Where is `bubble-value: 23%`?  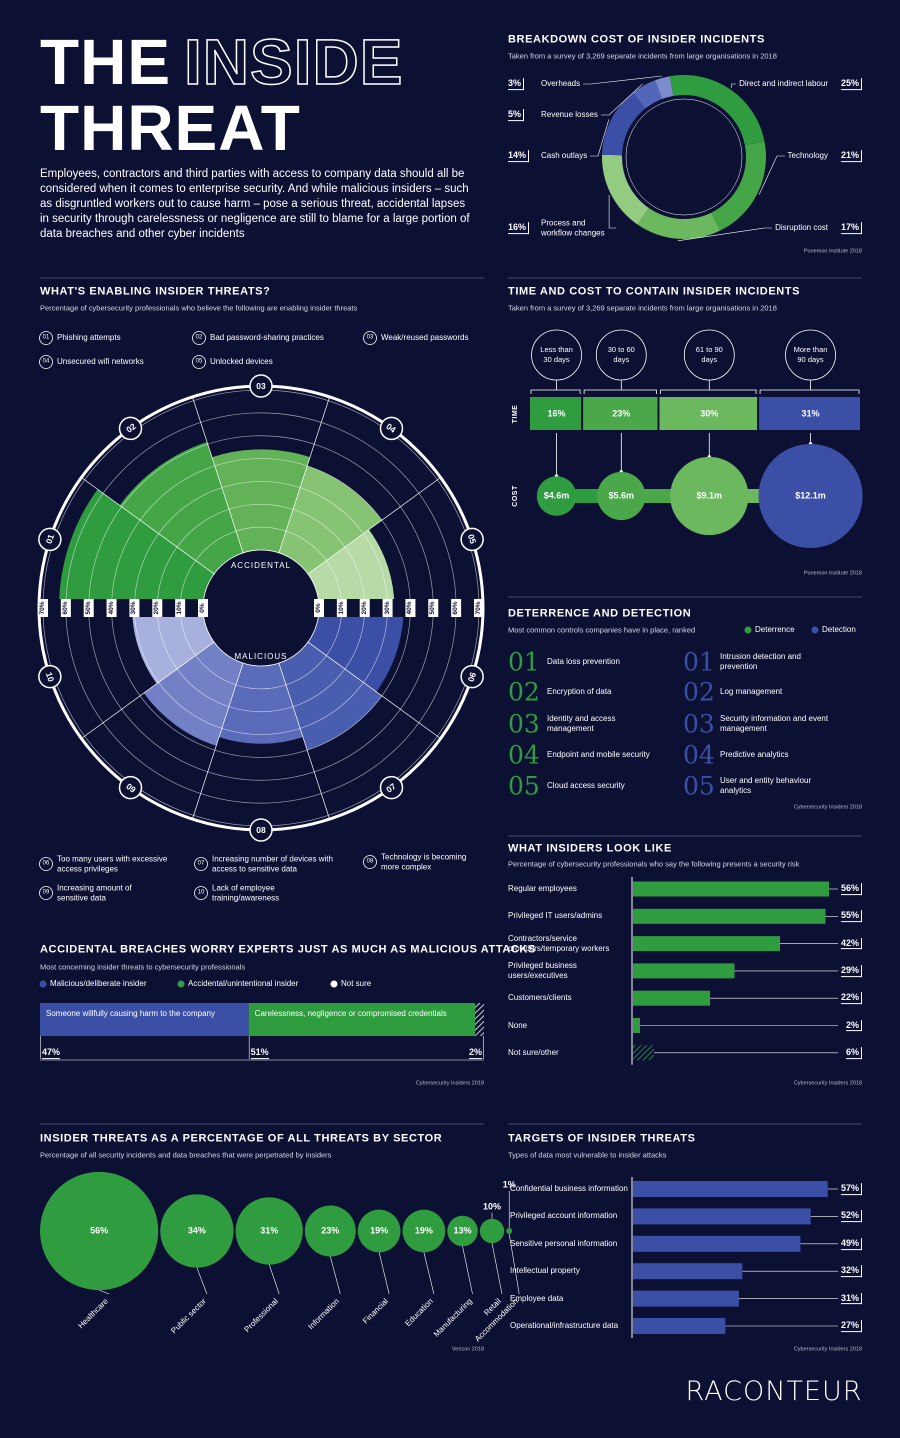 bubble-value: 23% is located at coordinates (330, 1230).